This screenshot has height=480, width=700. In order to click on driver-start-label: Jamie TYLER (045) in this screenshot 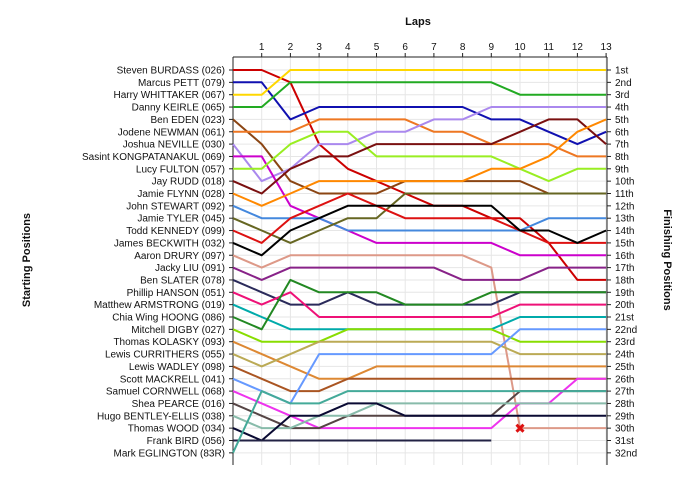, I will do `click(181, 219)`.